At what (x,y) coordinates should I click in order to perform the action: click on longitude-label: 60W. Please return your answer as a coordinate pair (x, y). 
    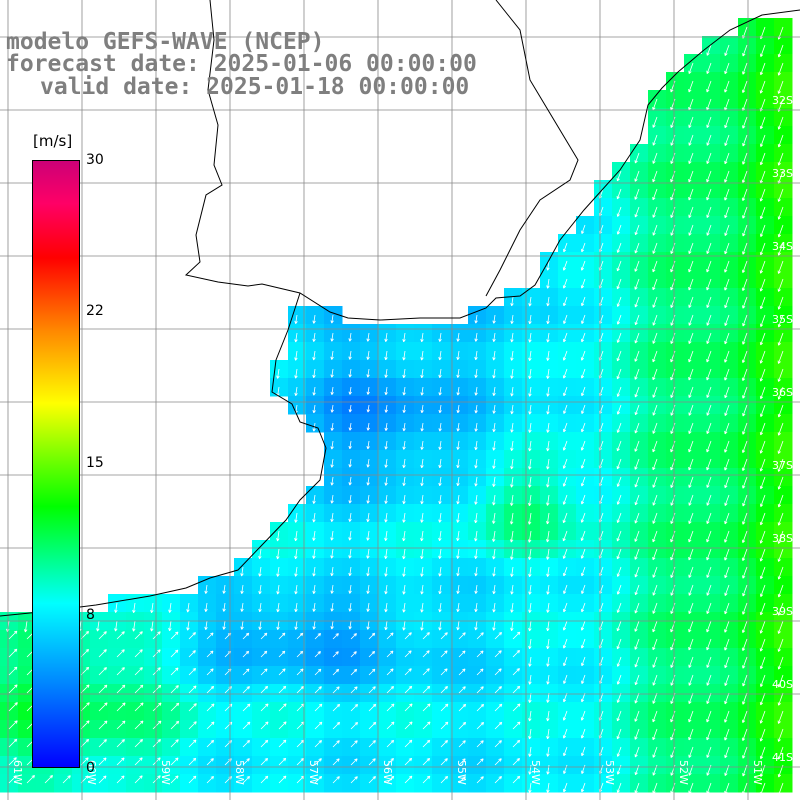
    Looking at the image, I should click on (91, 772).